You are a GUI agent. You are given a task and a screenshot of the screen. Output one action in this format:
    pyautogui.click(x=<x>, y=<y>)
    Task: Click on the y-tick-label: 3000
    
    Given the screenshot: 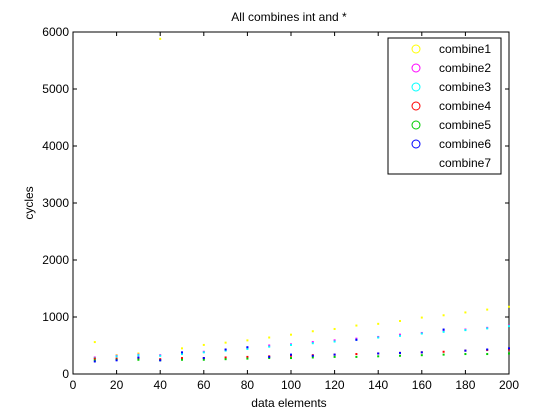 What is the action you would take?
    pyautogui.click(x=55, y=203)
    